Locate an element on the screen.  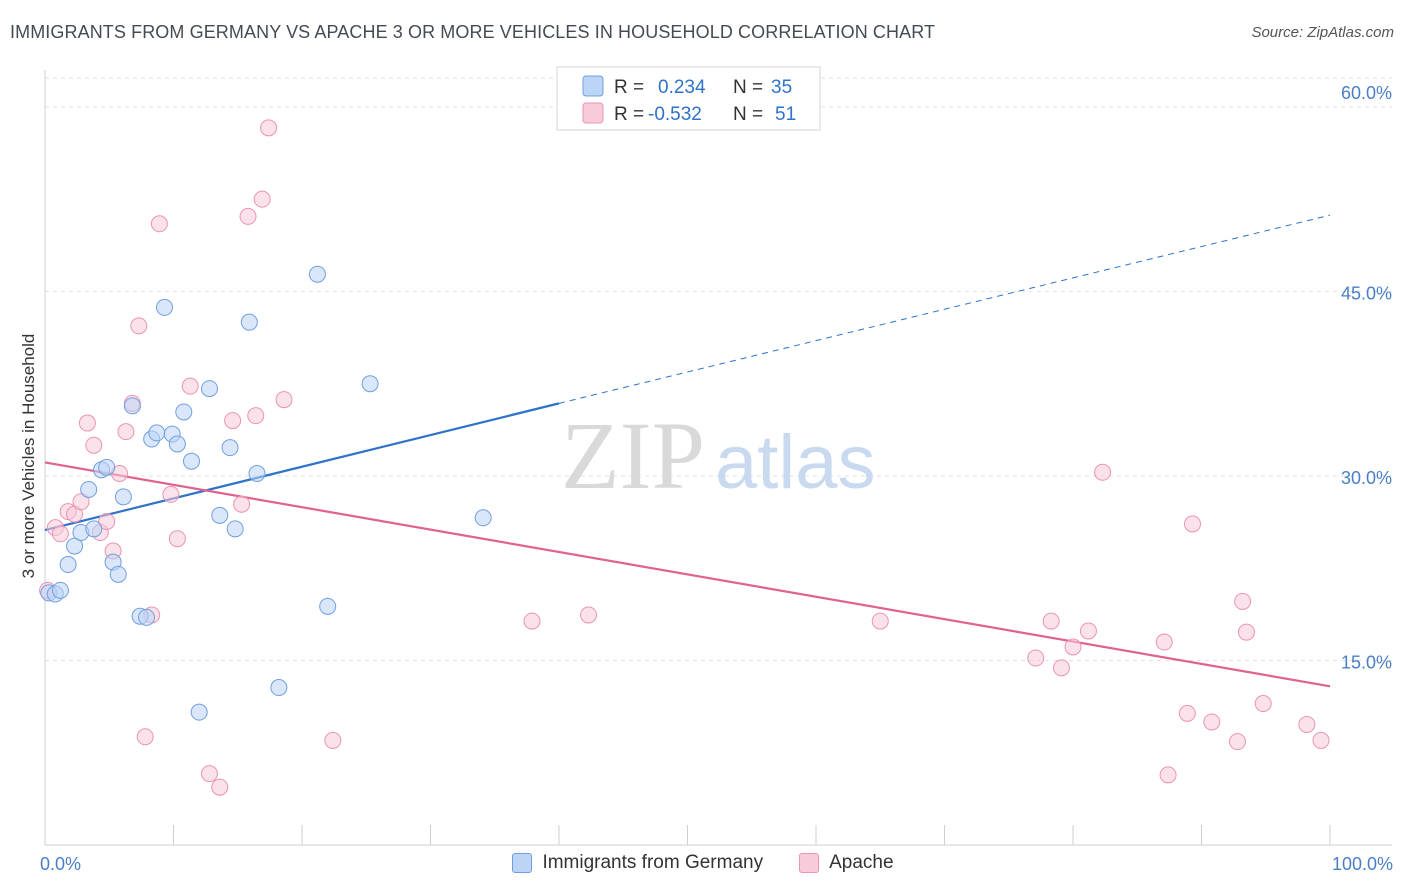
y-tick-label: 15.0% is located at coordinates (1366, 662).